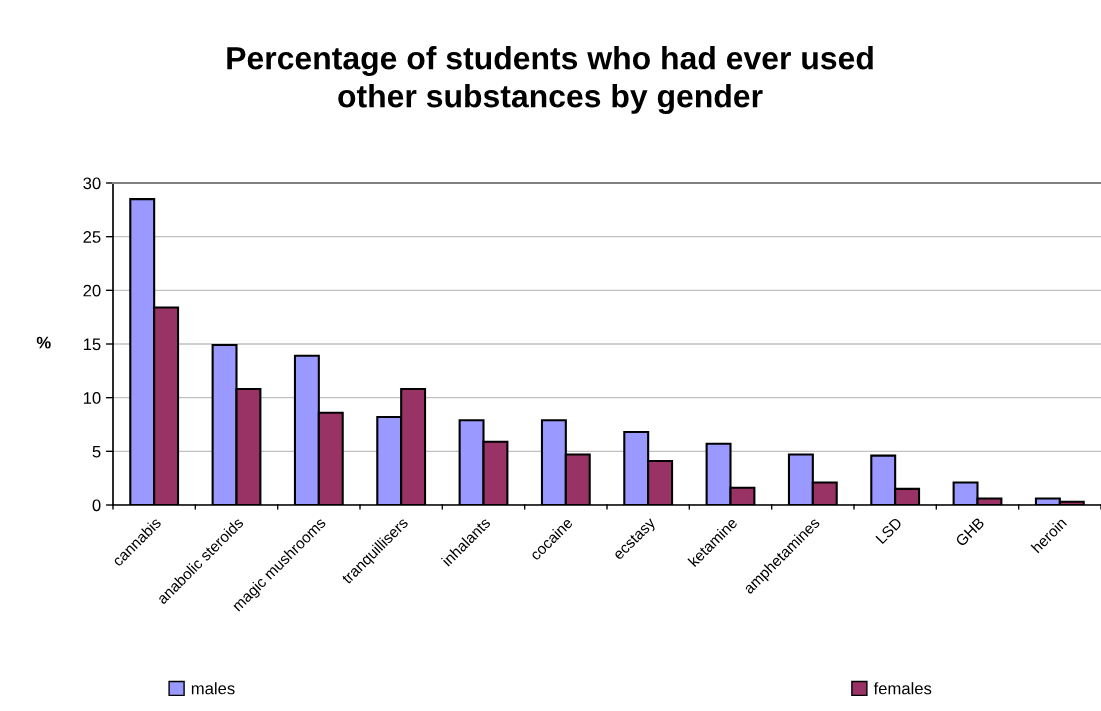 This screenshot has height=711, width=1101. What do you see at coordinates (92, 398) in the screenshot?
I see `y-tick-label: 10` at bounding box center [92, 398].